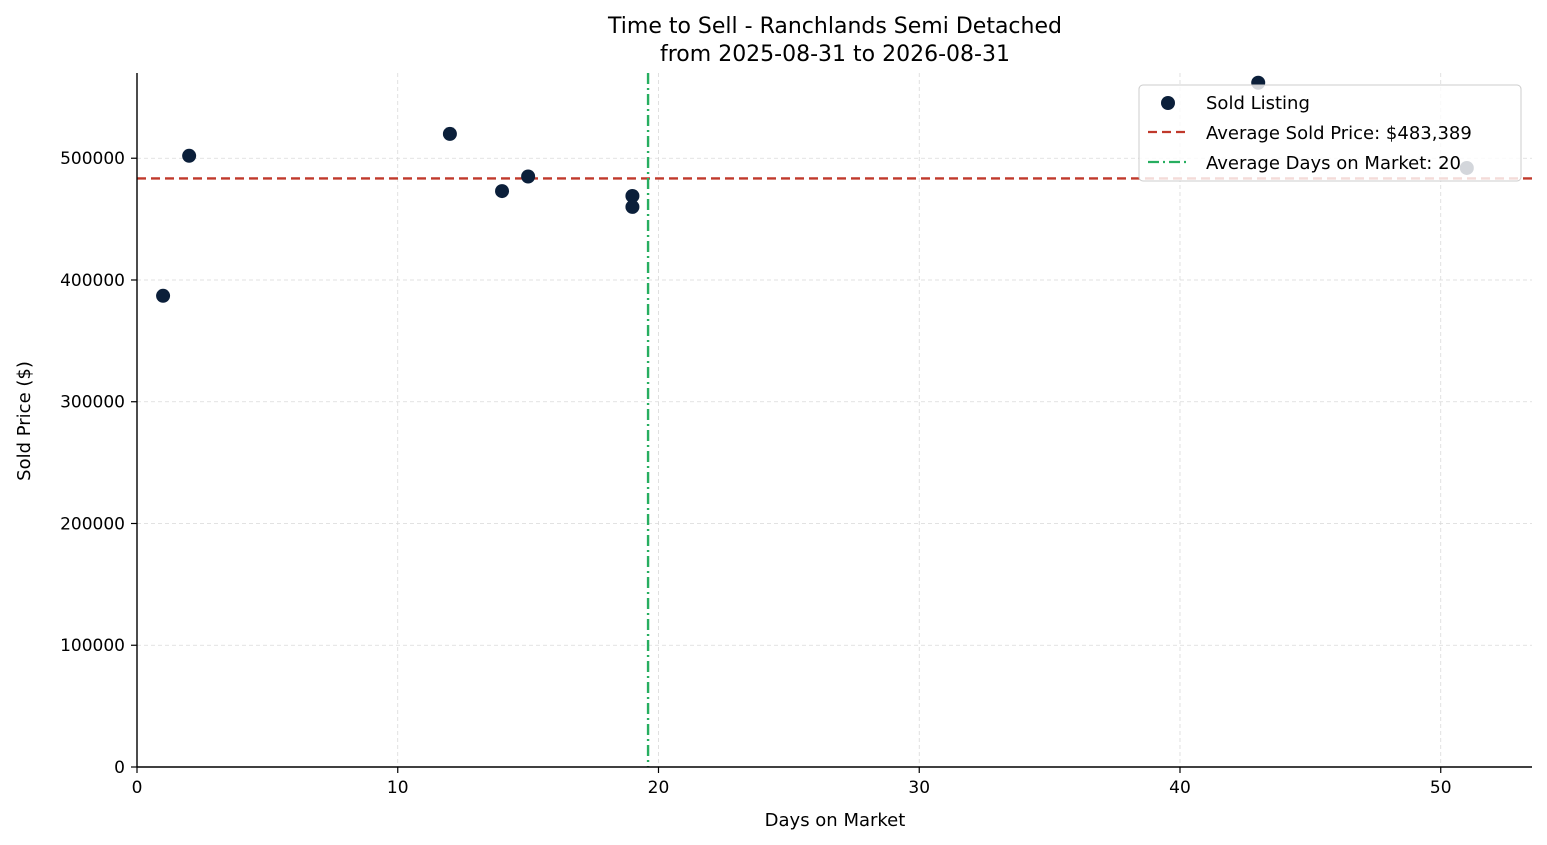 This screenshot has width=1547, height=845. What do you see at coordinates (92, 524) in the screenshot?
I see `y-tick-label: 200000` at bounding box center [92, 524].